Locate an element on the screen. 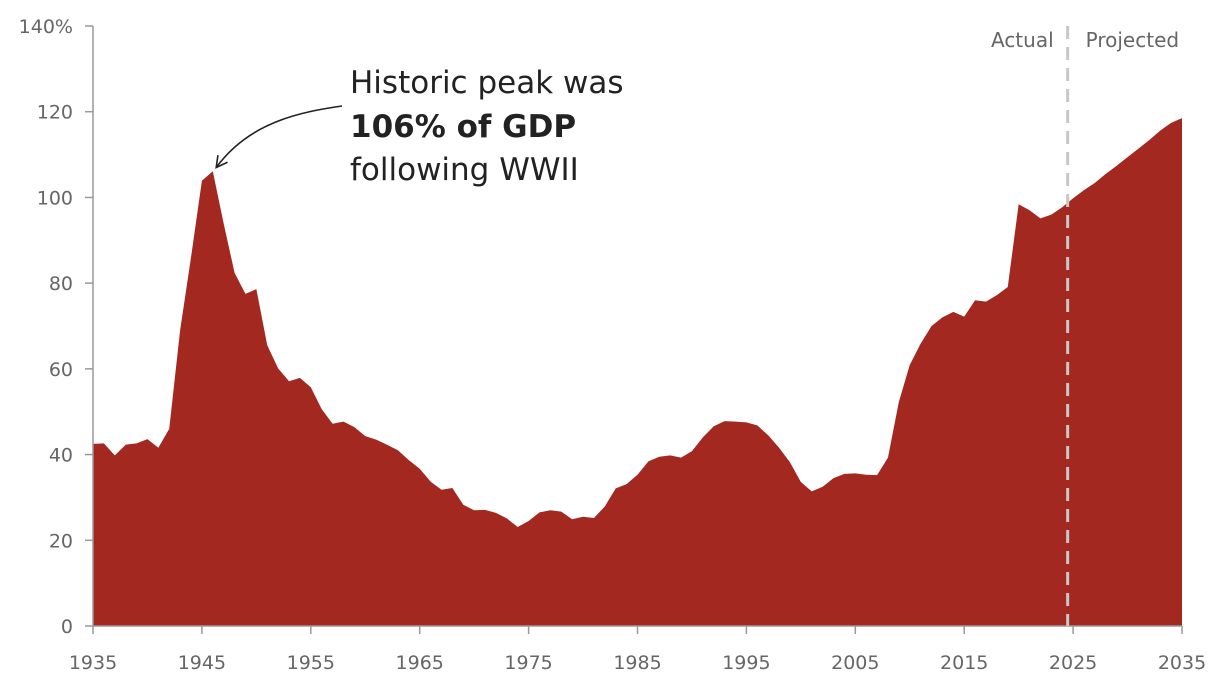  y-tick-label: 20 is located at coordinates (61, 541).